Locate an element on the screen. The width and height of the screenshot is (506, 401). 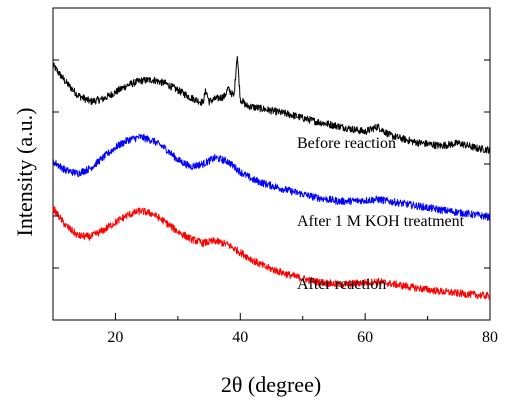
annotation-before-reaction: Before reaction is located at coordinates (346, 143).